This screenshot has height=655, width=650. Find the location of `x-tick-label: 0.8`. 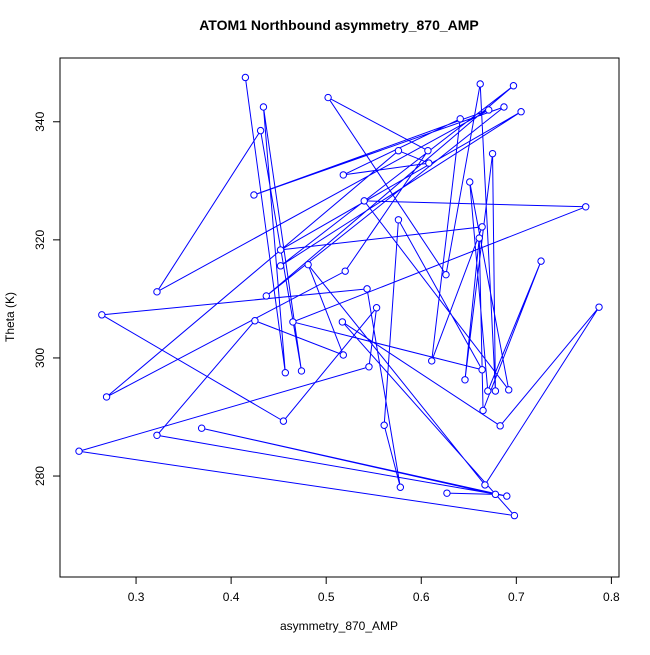

x-tick-label: 0.8 is located at coordinates (611, 597).